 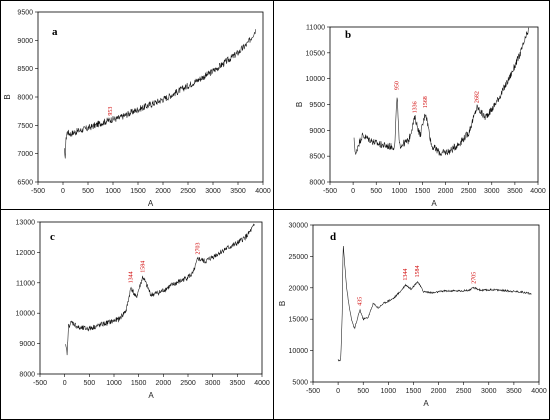 I want to click on panel-divider-horizontal, so click(x=275, y=209).